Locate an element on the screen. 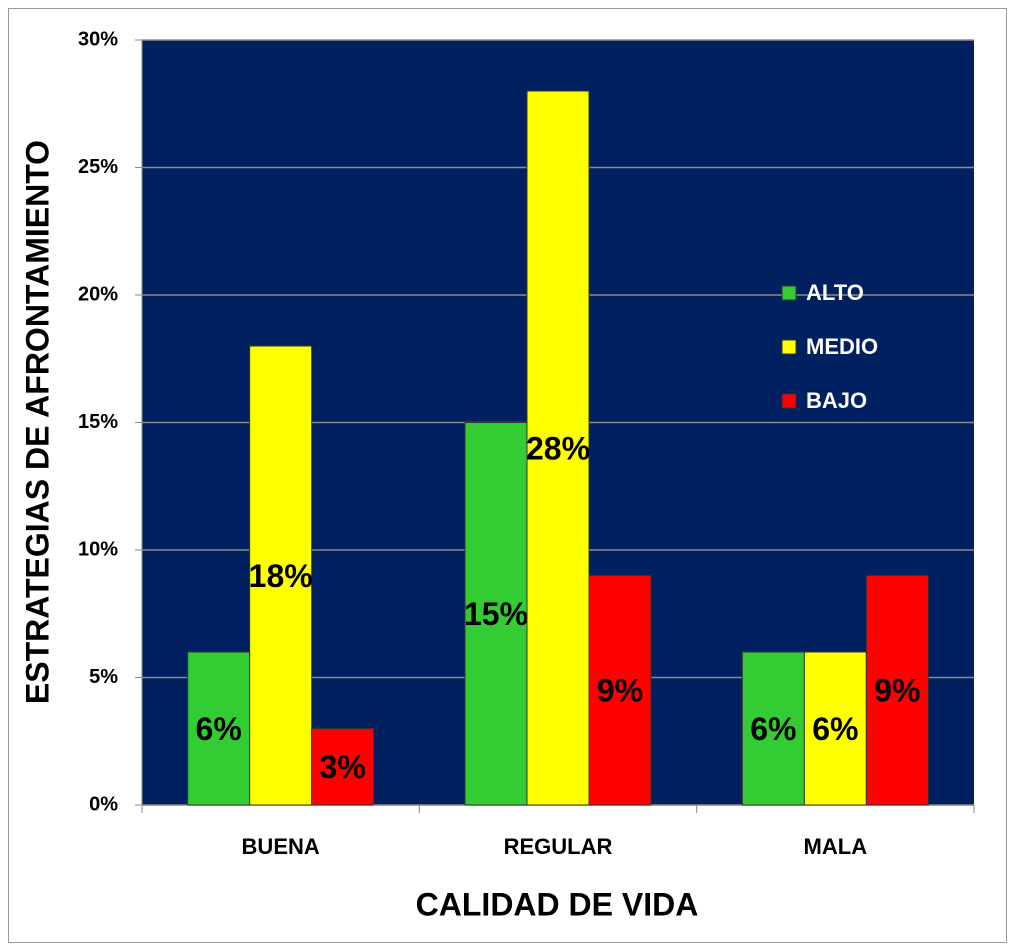  legend-label: ALTO is located at coordinates (835, 292).